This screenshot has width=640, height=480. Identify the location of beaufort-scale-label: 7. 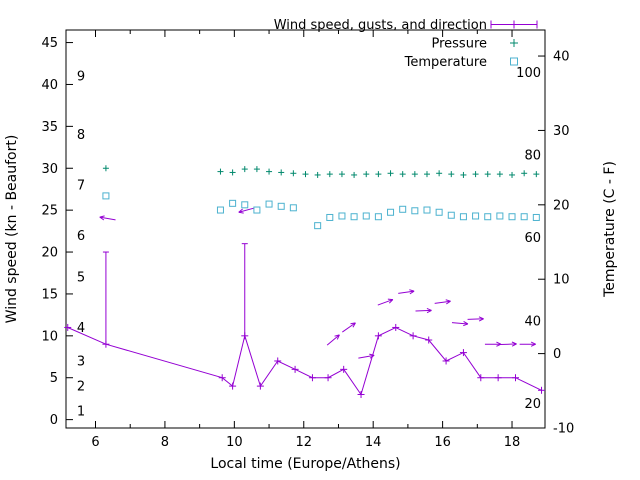
(81, 186).